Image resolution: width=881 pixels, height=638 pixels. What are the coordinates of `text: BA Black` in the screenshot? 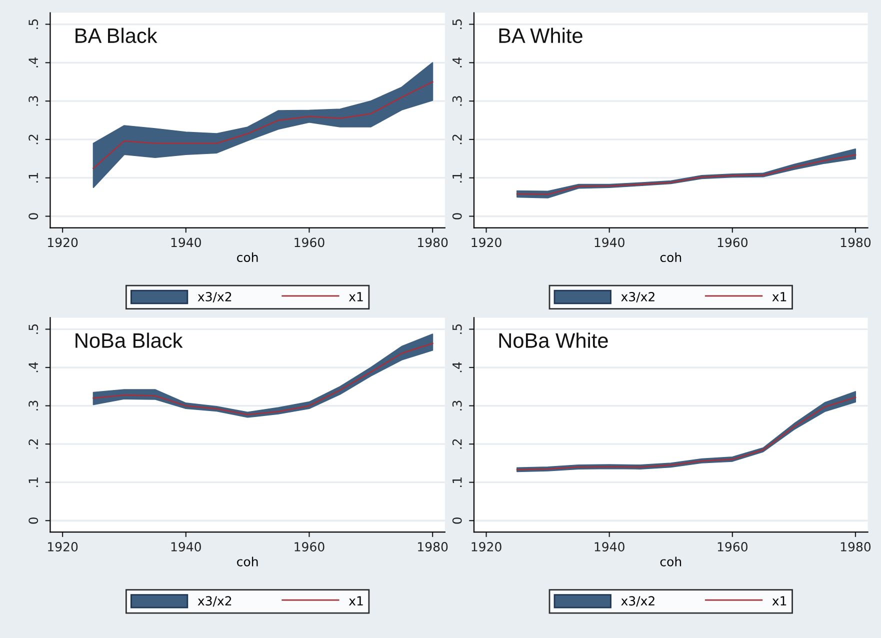 It's located at (117, 36).